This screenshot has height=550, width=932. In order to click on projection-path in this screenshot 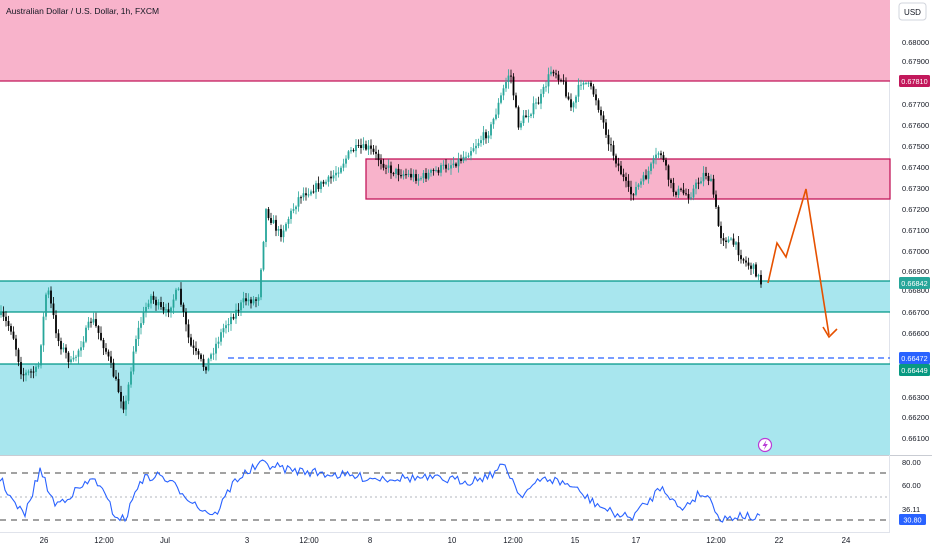, I will do `click(798, 262)`.